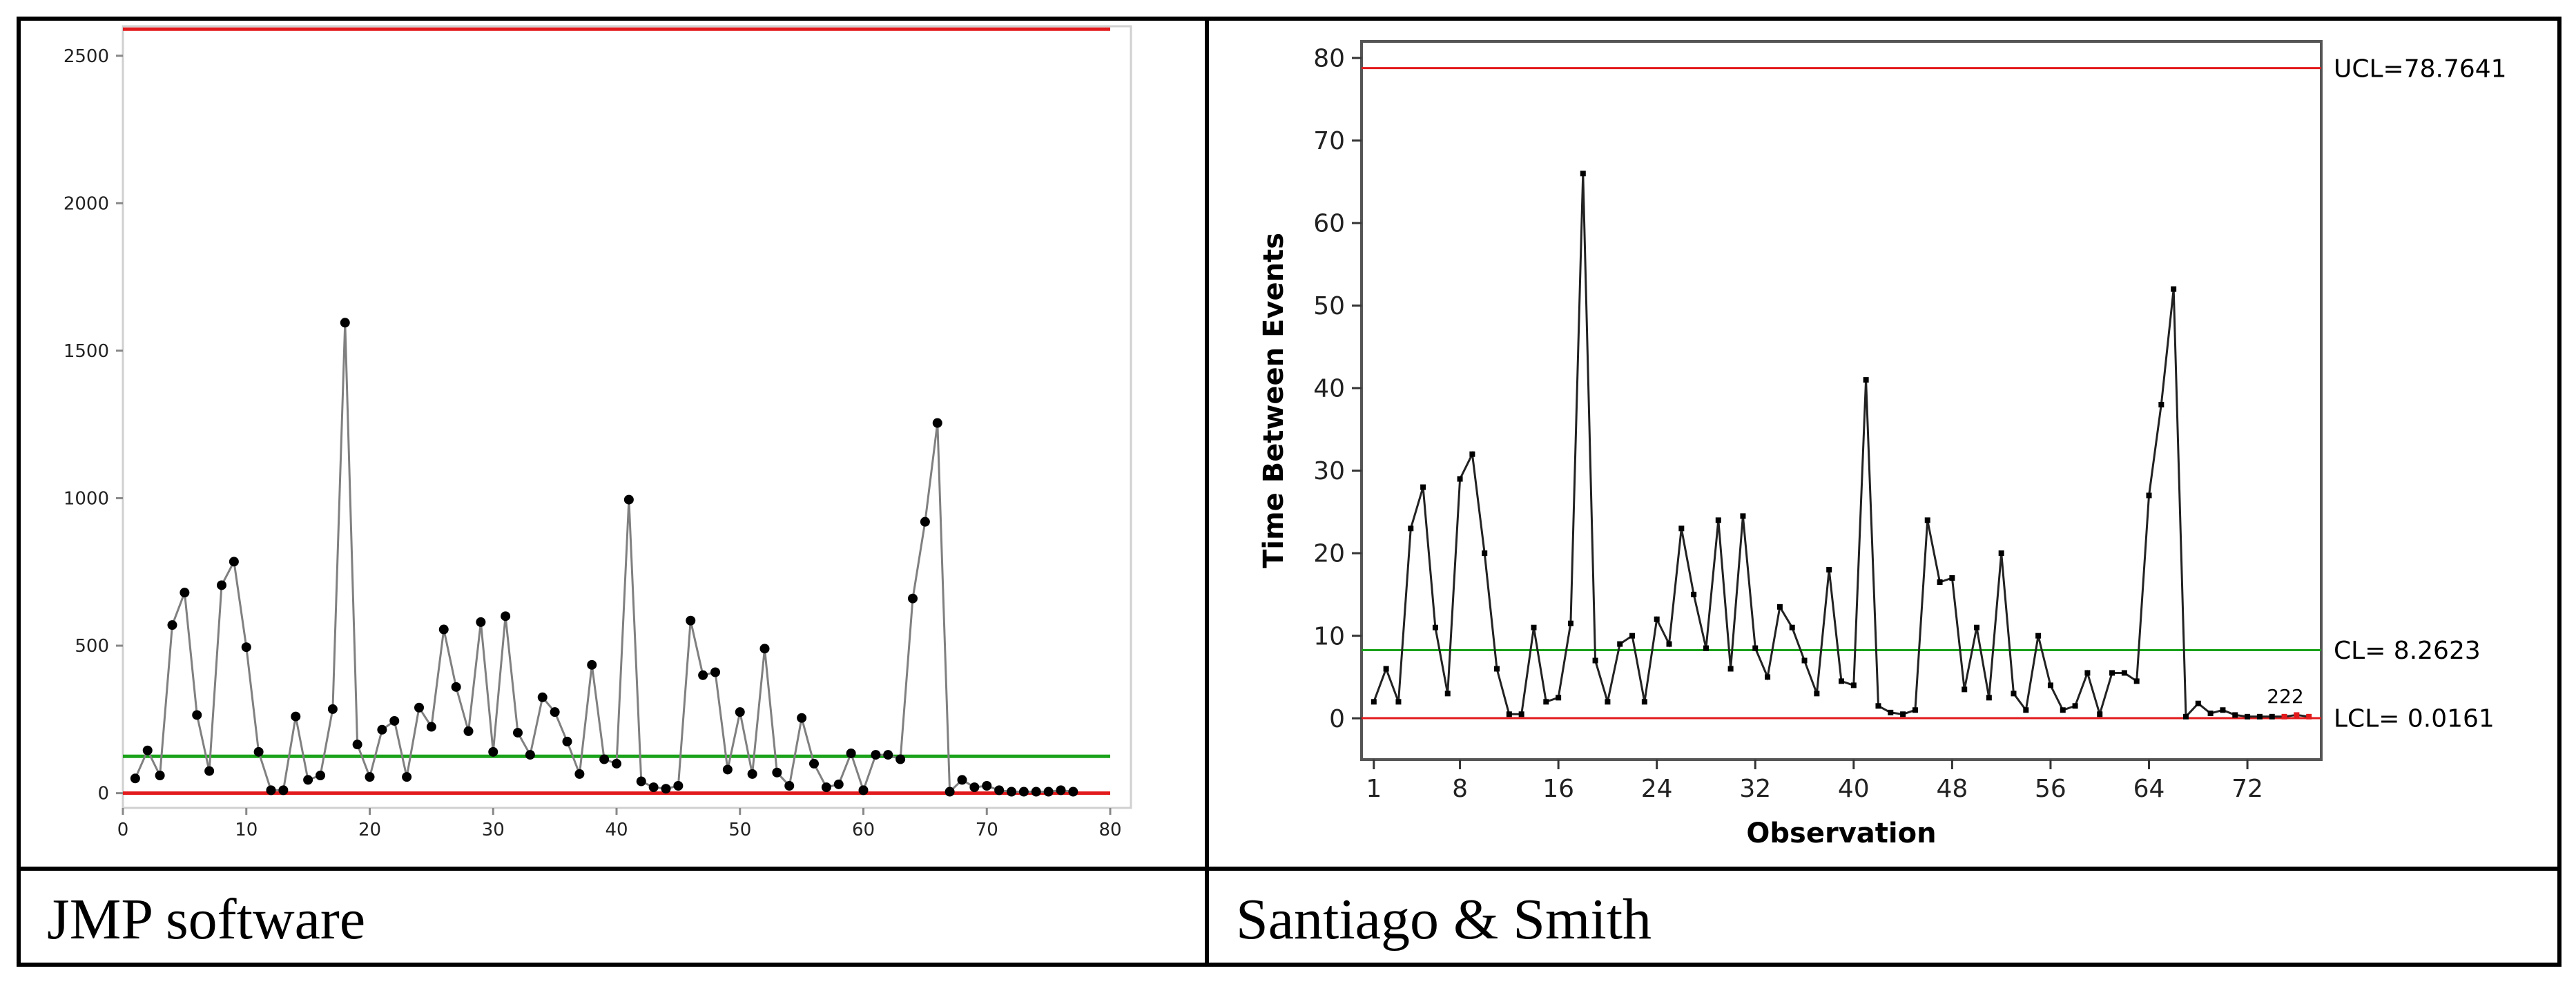 The height and width of the screenshot is (984, 2576). Describe the element at coordinates (87, 203) in the screenshot. I see `y-tick-label: 2000` at that location.